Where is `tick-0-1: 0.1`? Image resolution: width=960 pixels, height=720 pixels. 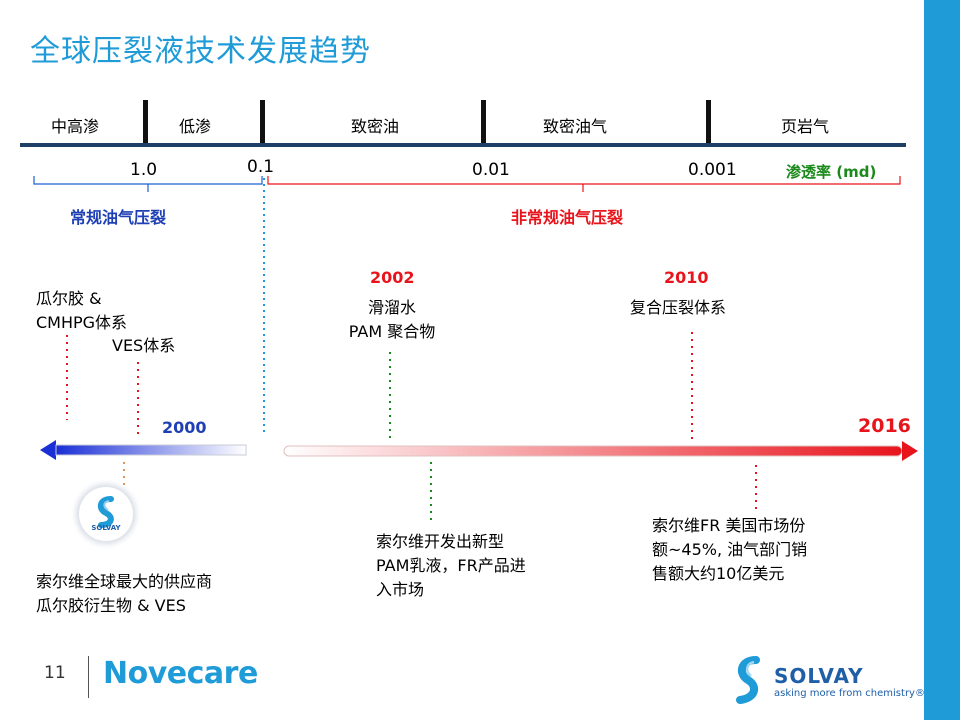
tick-0-1: 0.1 is located at coordinates (261, 167).